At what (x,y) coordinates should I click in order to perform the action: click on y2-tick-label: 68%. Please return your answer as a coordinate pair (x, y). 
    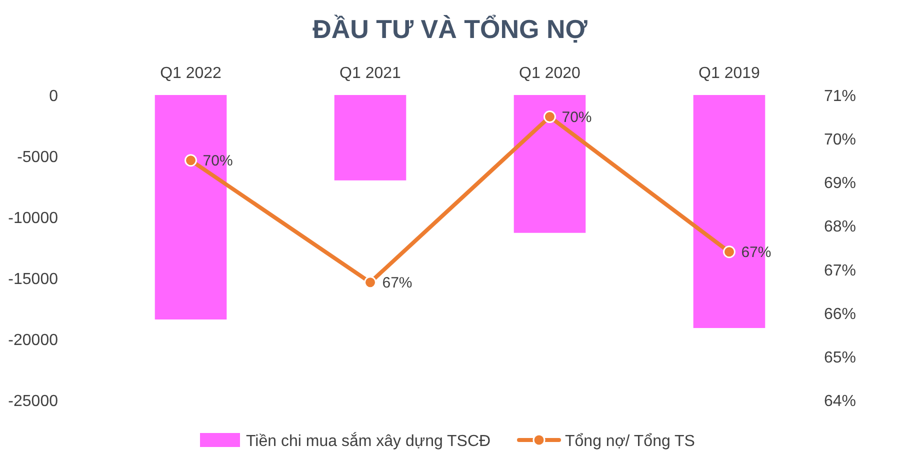
    Looking at the image, I should click on (840, 227).